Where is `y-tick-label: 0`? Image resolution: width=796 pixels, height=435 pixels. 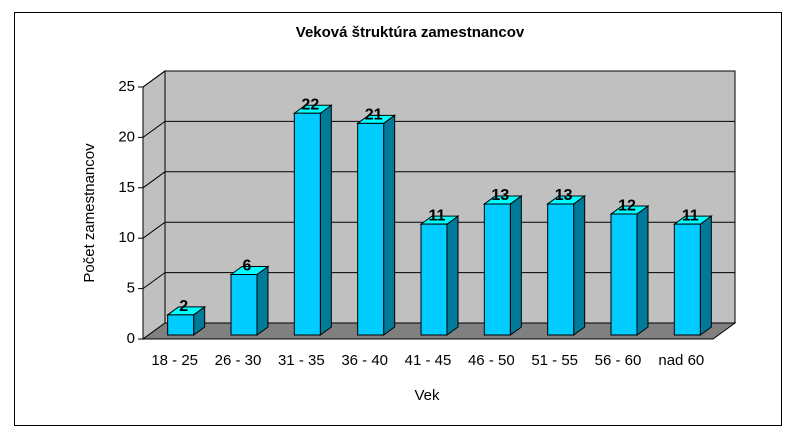 y-tick-label: 0 is located at coordinates (131, 338).